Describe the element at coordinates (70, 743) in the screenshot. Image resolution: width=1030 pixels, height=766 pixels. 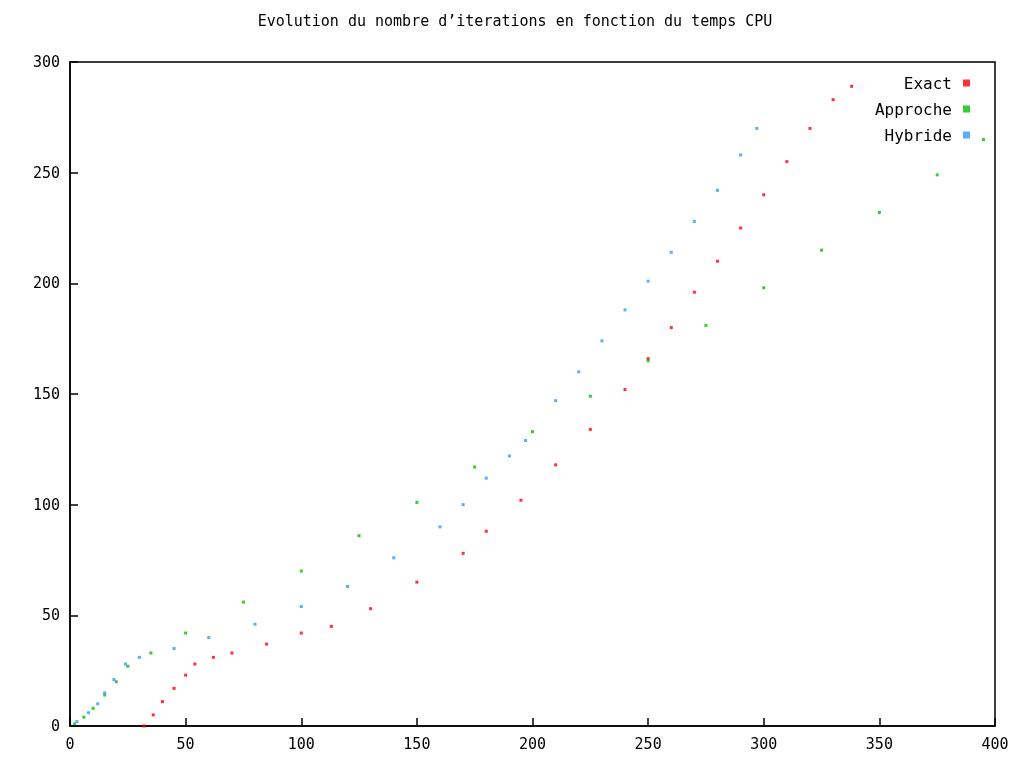
I see `x-tick-label: 0` at that location.